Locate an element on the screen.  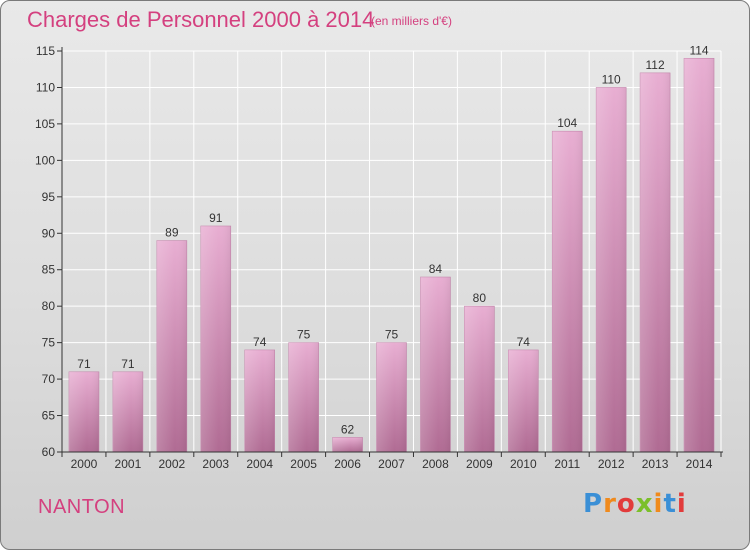
y-tick-label: 110 is located at coordinates (45, 87).